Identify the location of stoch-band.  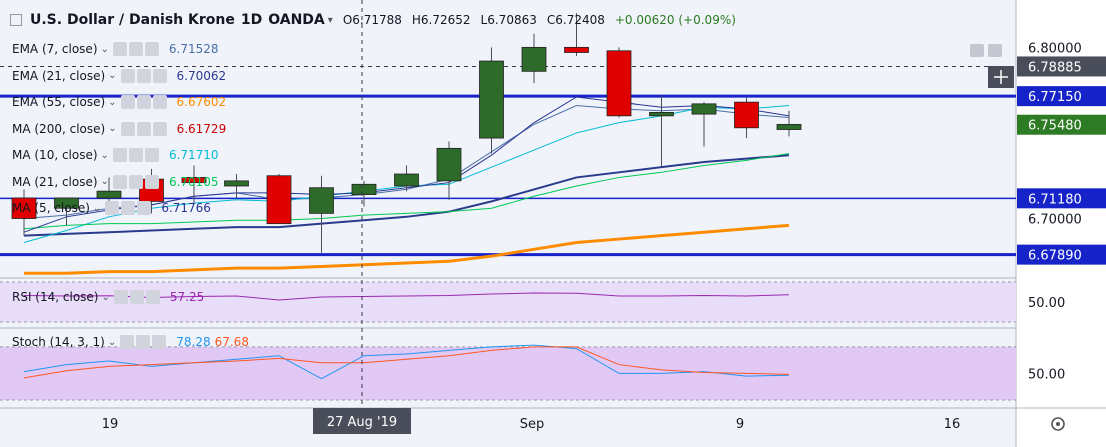
(508, 373).